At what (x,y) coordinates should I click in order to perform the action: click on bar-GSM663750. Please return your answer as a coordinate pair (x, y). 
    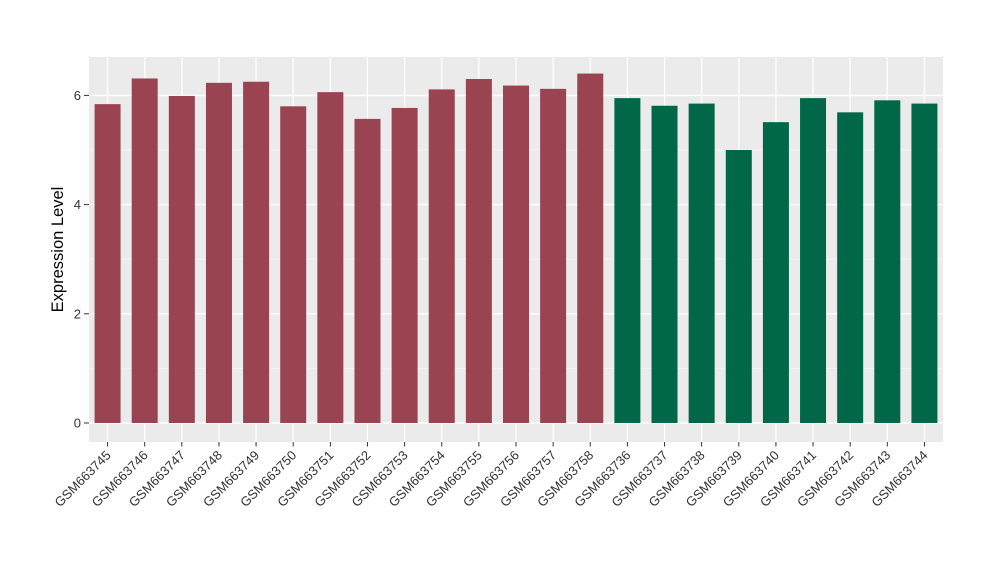
    Looking at the image, I should click on (293, 264).